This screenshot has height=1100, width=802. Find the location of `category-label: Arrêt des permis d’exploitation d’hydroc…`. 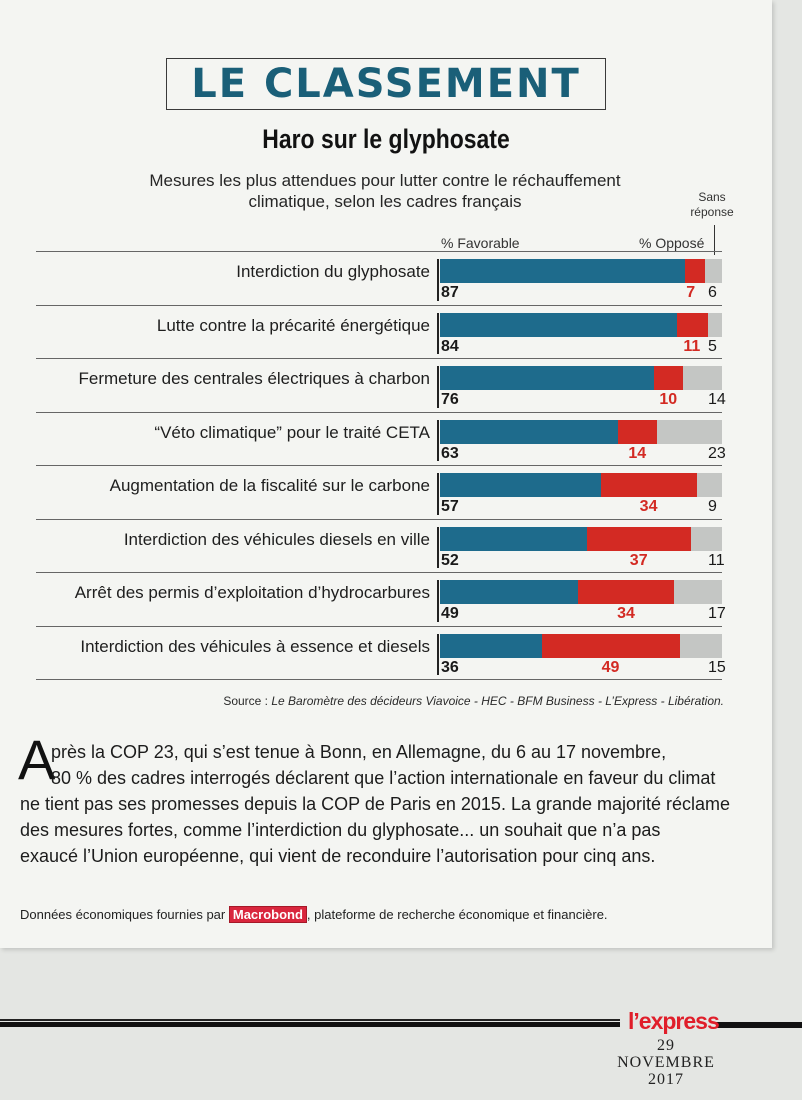

category-label: Arrêt des permis d’exploitation d’hydroc… is located at coordinates (252, 592).